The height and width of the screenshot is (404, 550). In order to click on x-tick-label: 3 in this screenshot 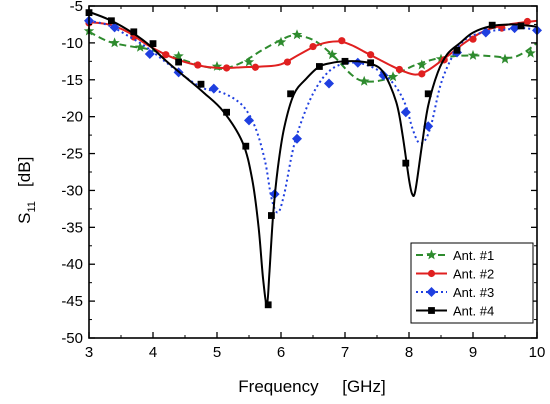, I will do `click(89, 352)`.